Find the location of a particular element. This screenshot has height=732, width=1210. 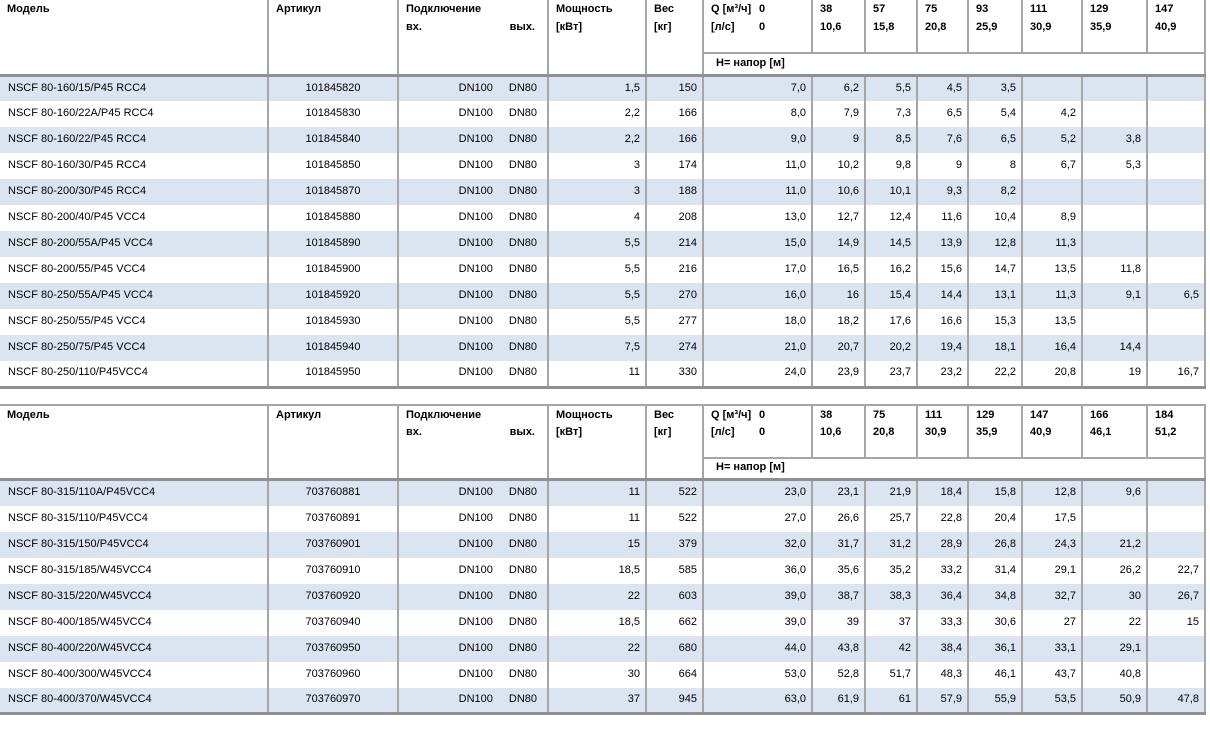

cell-model: NSCF 80-315/150/P45VCC4 is located at coordinates (134, 544).